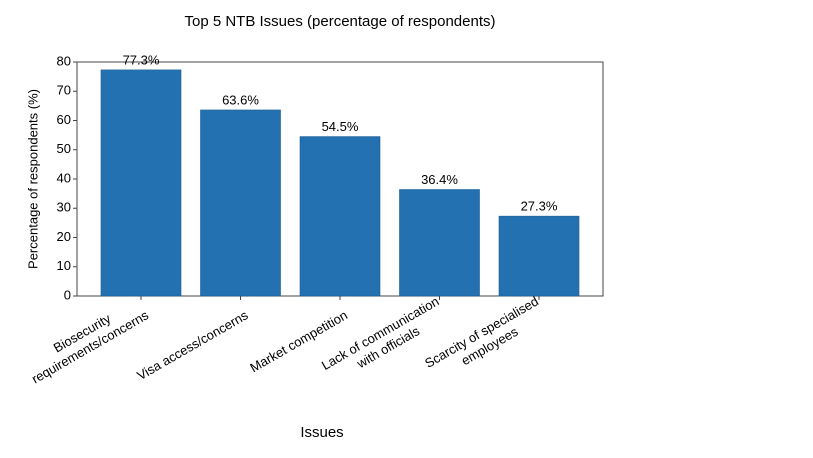 The image size is (813, 458). I want to click on x-tick-group: Biosecurityrequirements/concerns, so click(86, 340).